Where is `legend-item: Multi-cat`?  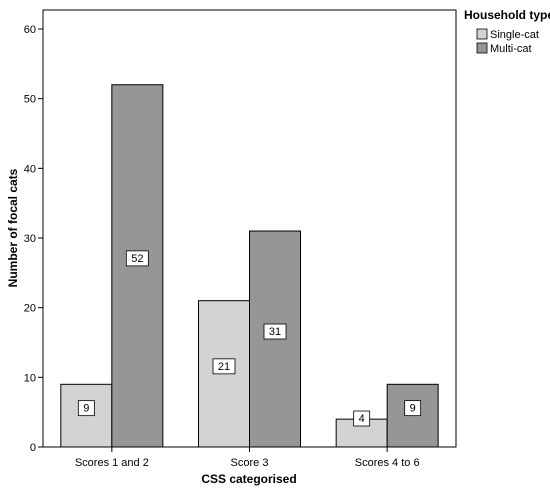
legend-item: Multi-cat is located at coordinates (504, 48).